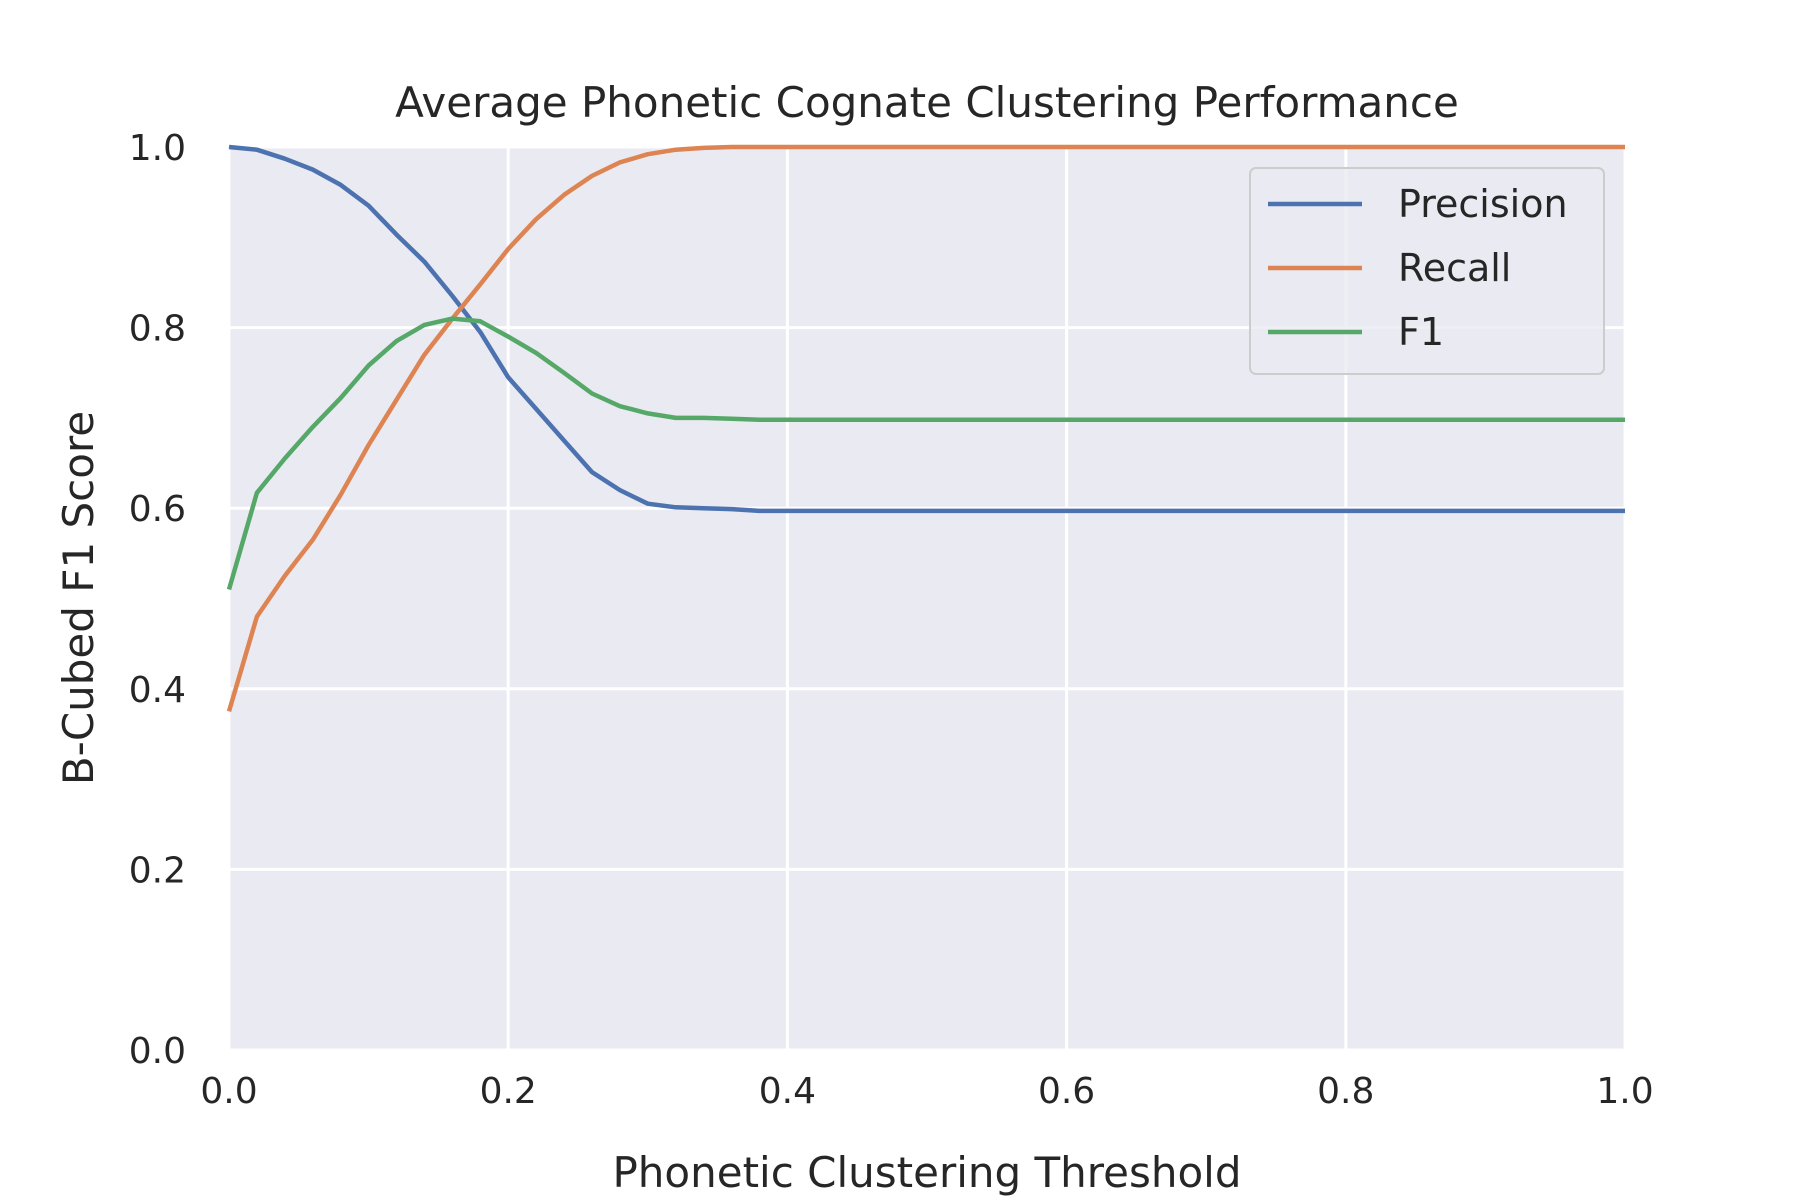  Describe the element at coordinates (926, 1172) in the screenshot. I see `x-axis-label: Phonetic Clustering Threshold` at that location.